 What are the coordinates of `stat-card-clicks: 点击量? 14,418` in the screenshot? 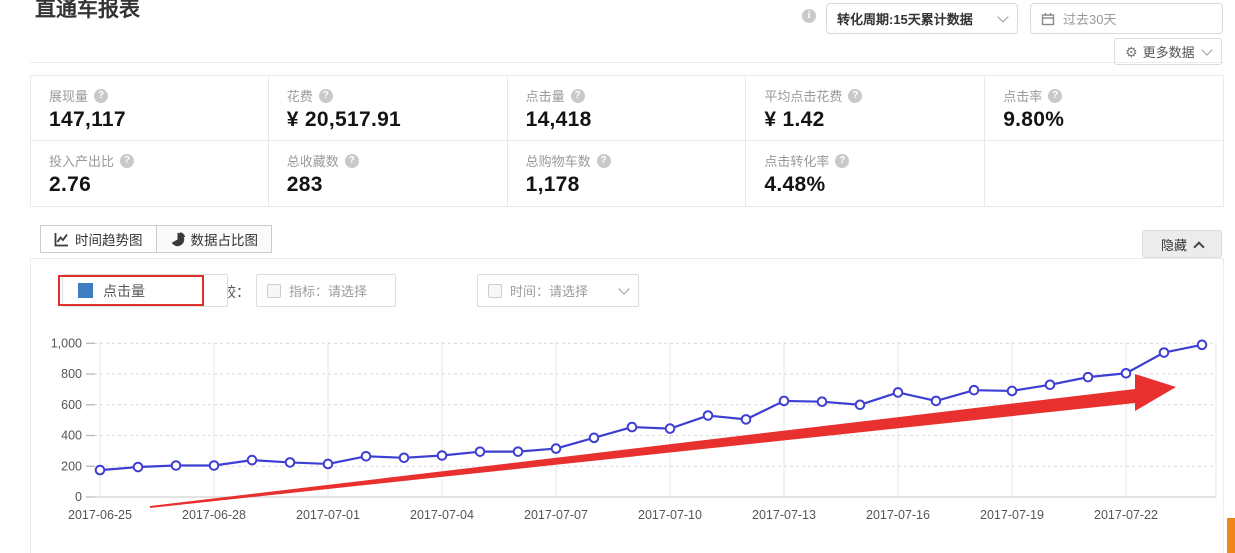 It's located at (627, 108).